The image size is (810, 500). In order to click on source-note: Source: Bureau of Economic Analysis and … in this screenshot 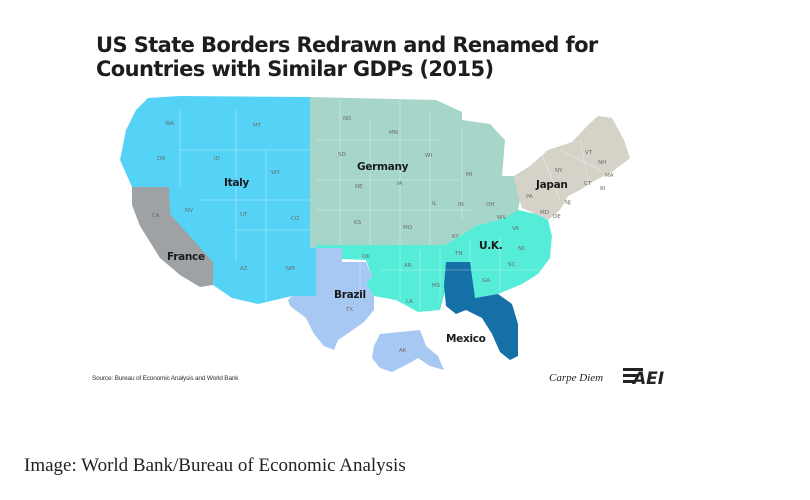, I will do `click(165, 378)`.